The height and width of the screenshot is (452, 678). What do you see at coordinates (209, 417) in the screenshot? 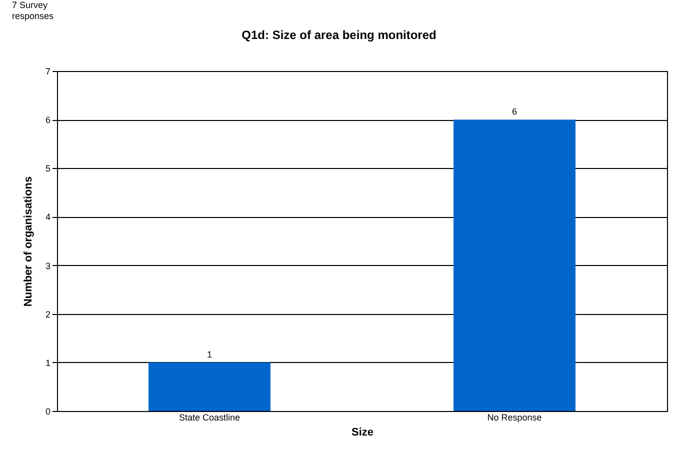
I see `x-tick-label: State Coastline` at bounding box center [209, 417].